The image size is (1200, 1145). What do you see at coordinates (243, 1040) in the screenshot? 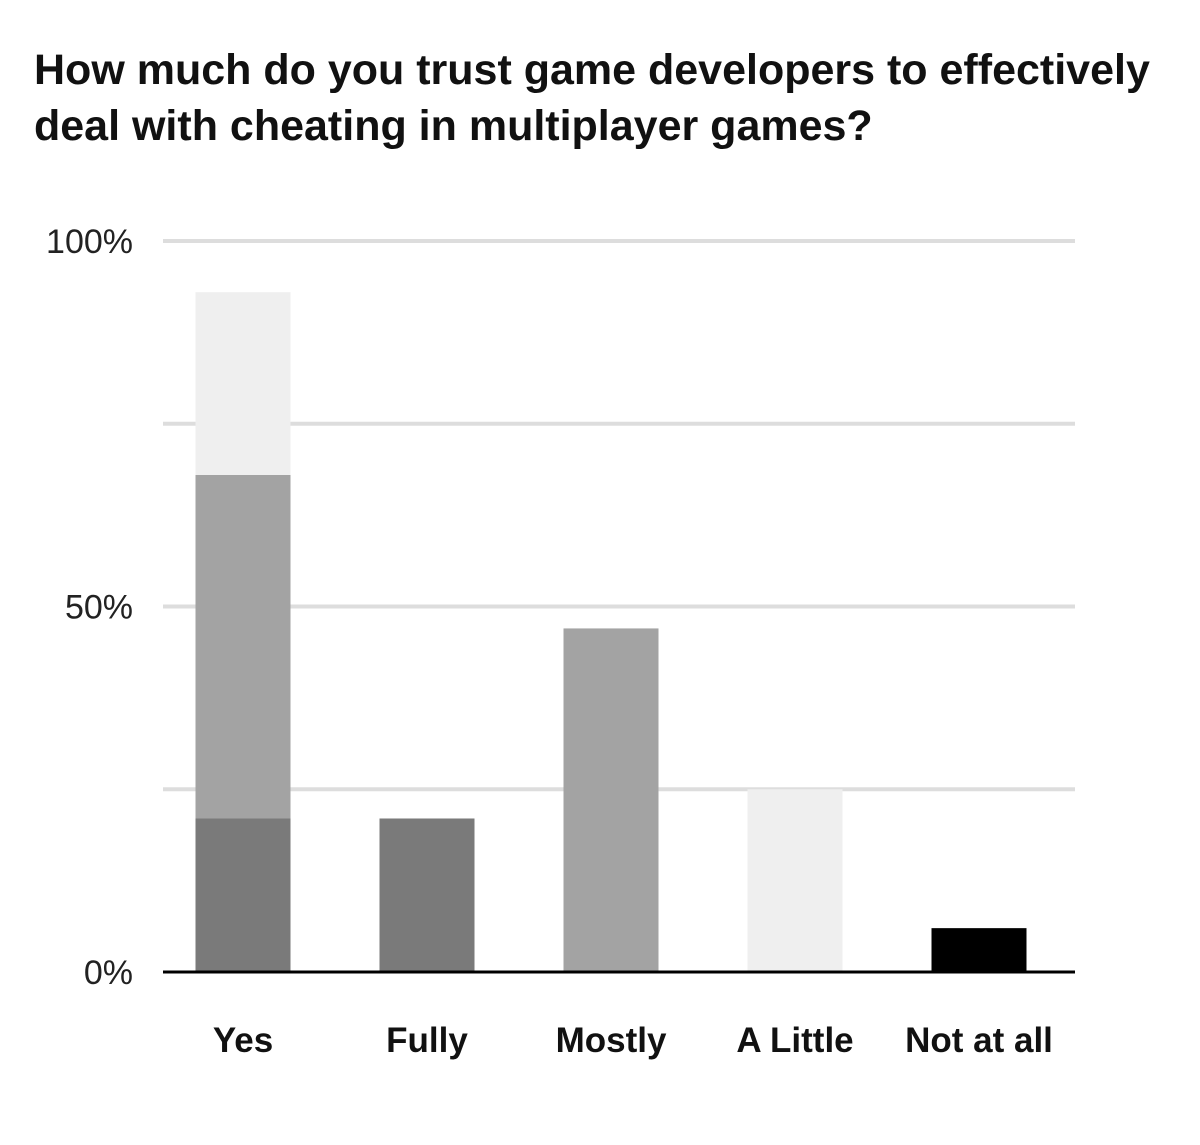
I see `category-label: Yes` at bounding box center [243, 1040].